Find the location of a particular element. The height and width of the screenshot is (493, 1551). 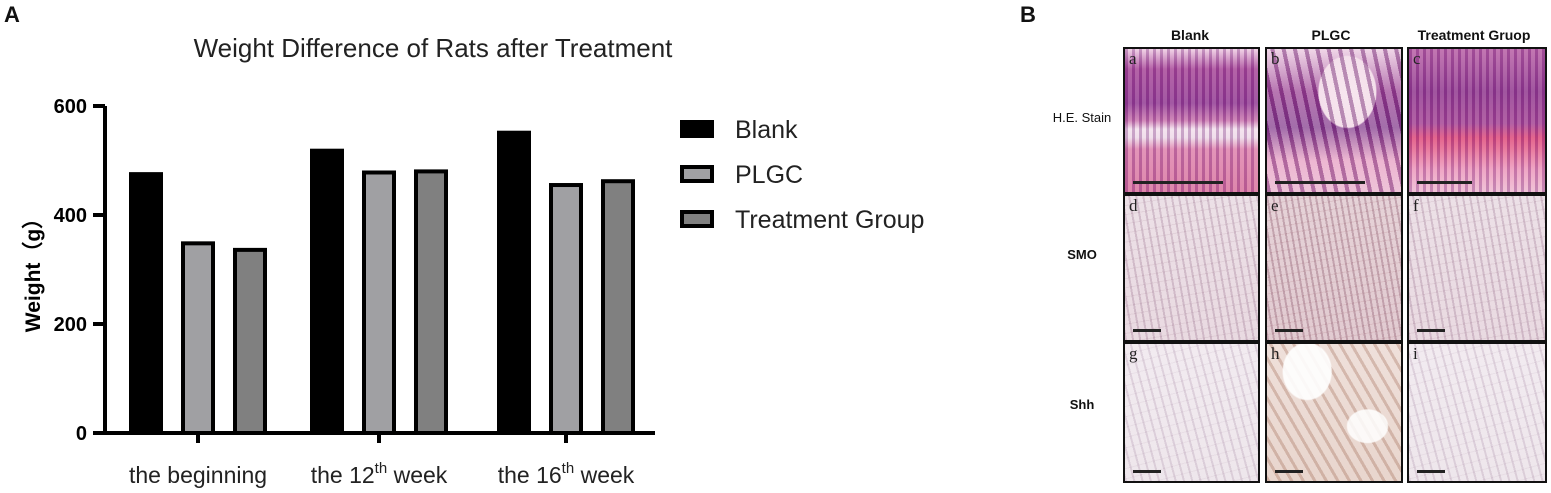

micrograph-image: i is located at coordinates (1477, 412).